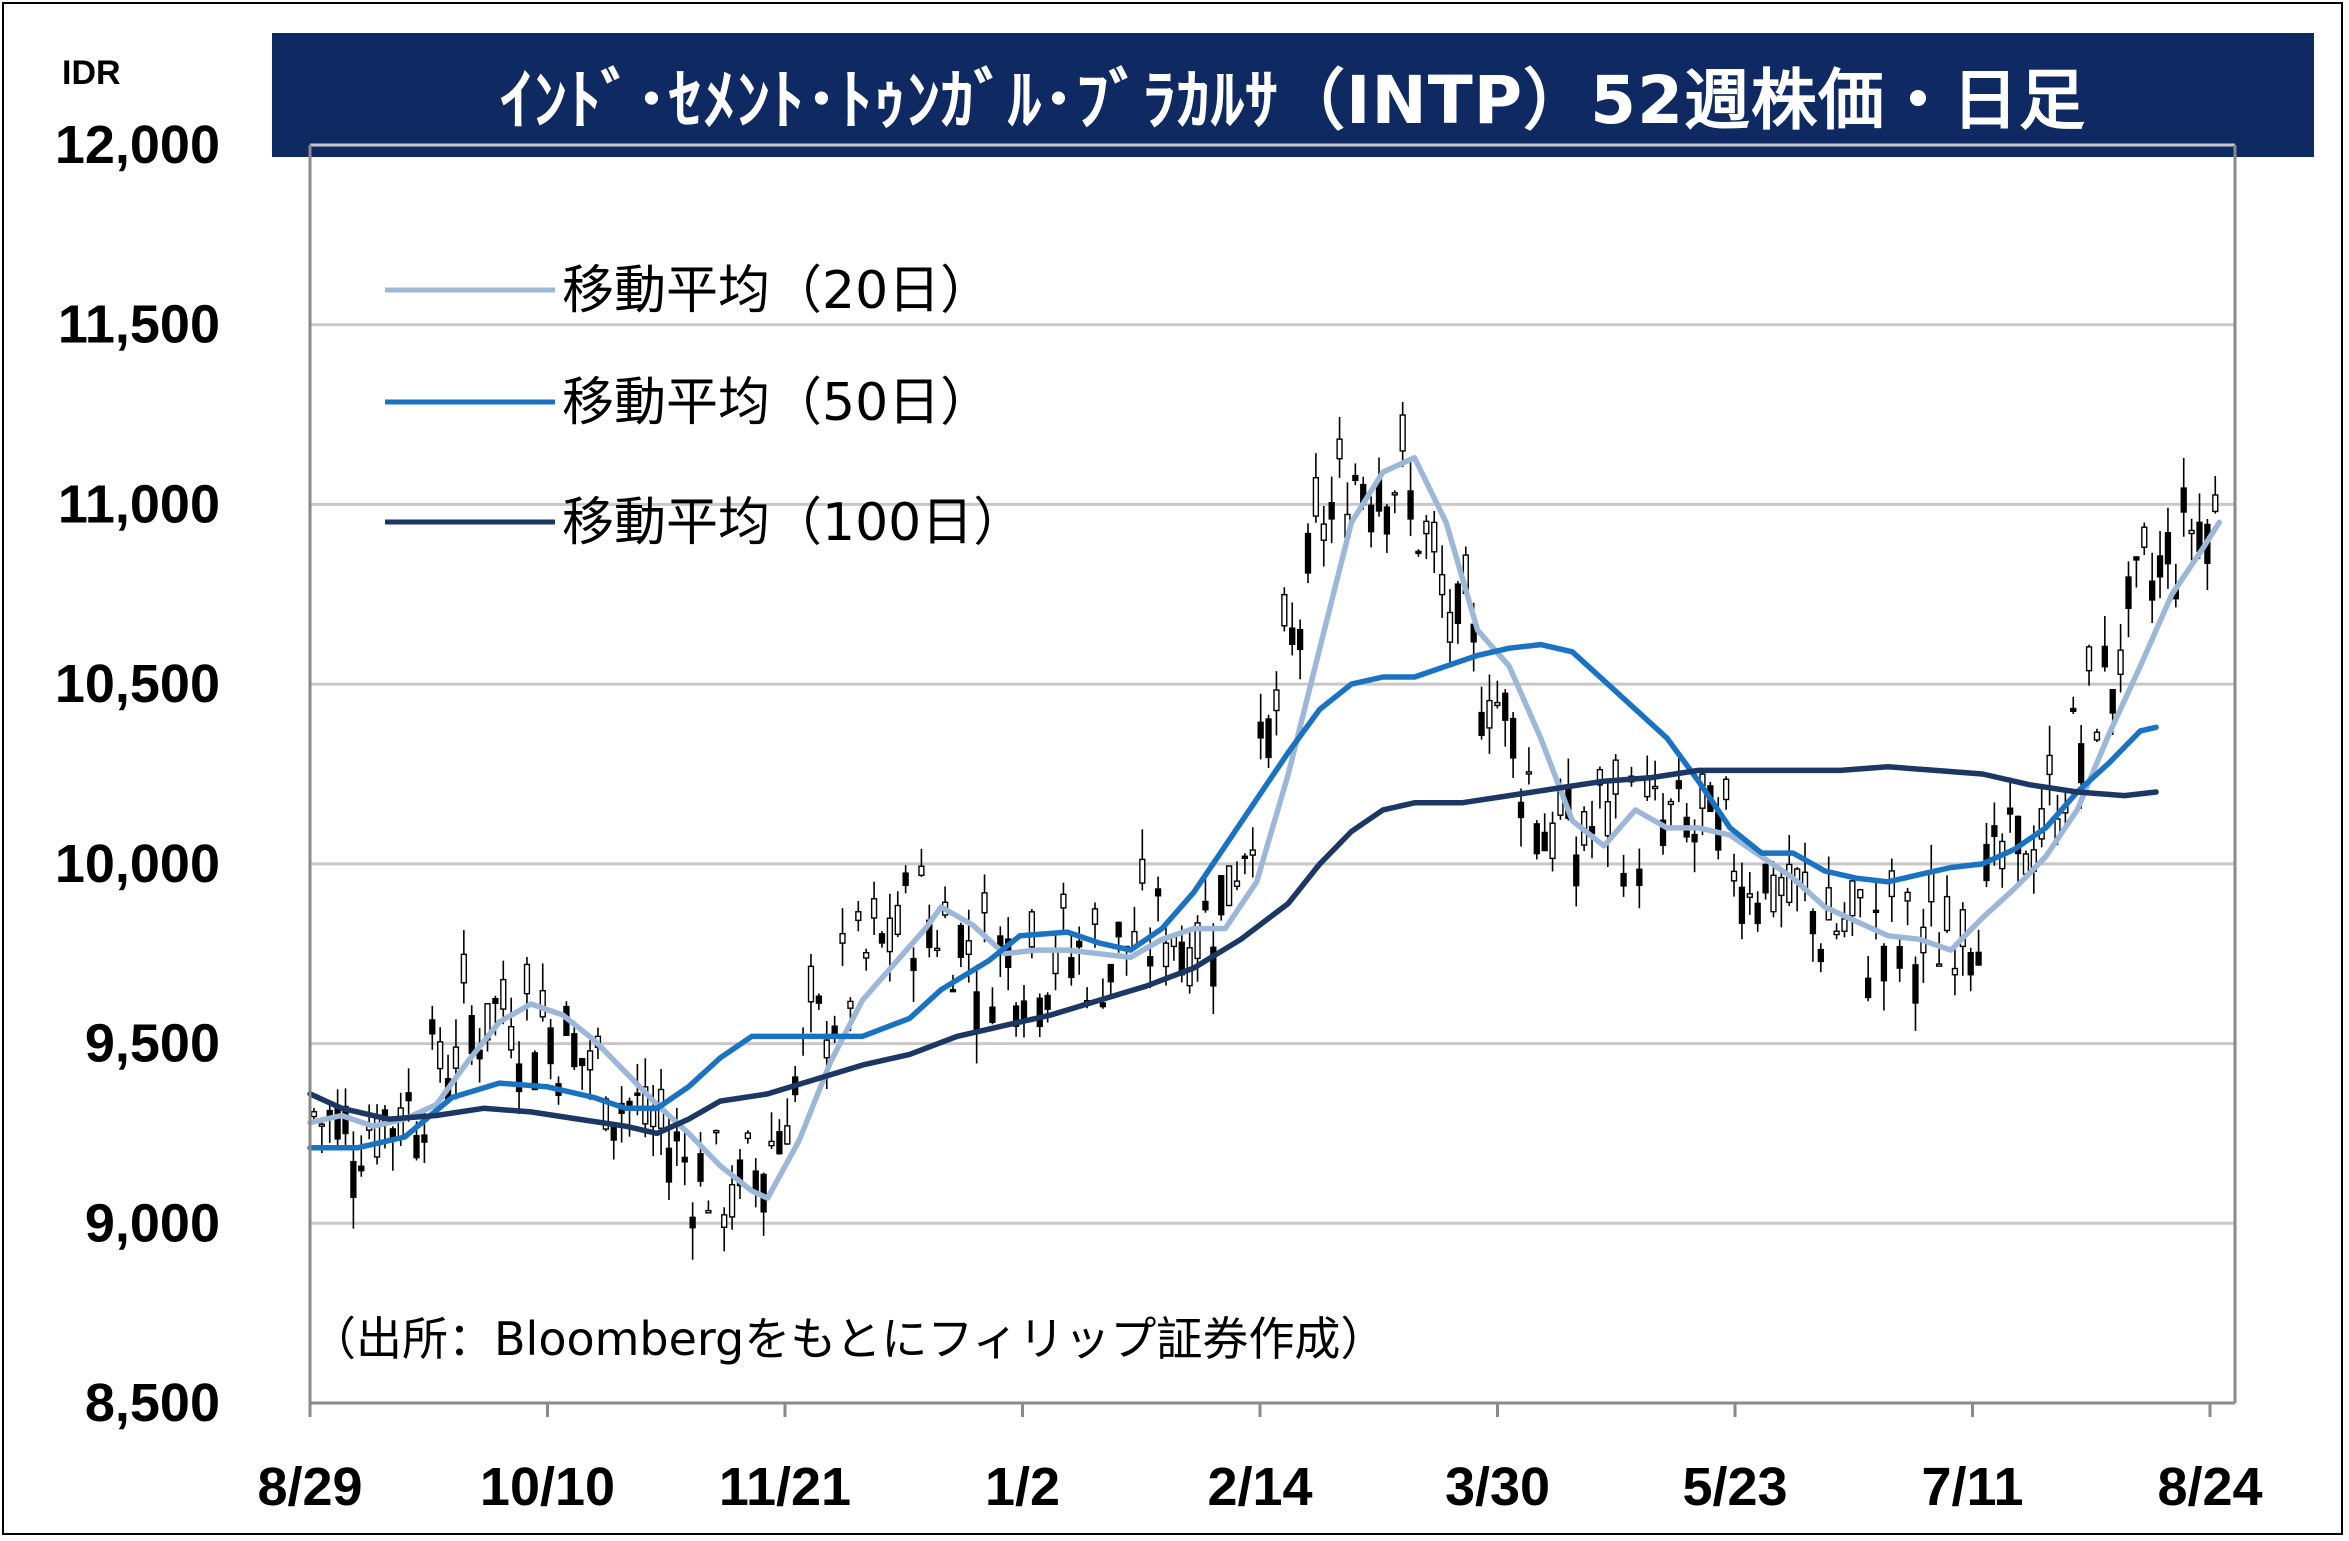  Describe the element at coordinates (139, 504) in the screenshot. I see `y-tick-label: 11,000` at that location.